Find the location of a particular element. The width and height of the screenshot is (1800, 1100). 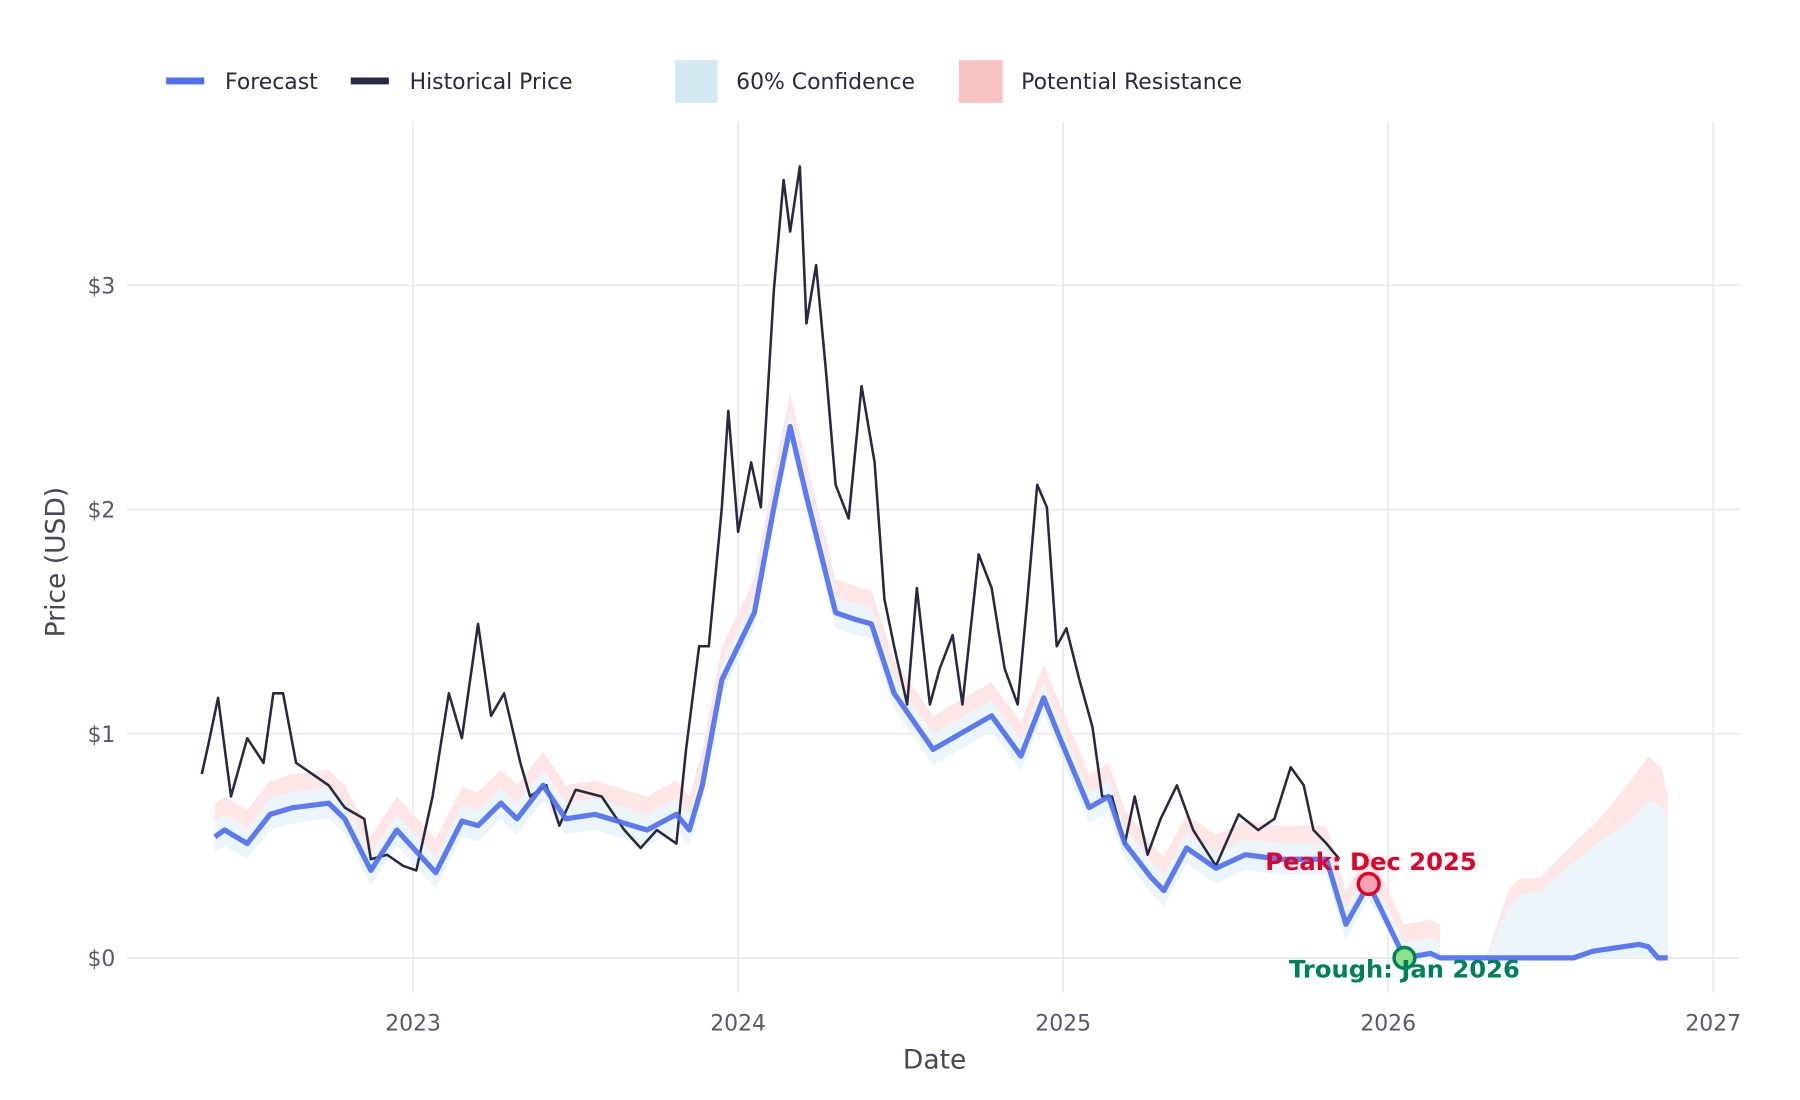

legend-label-forecast: Forecast is located at coordinates (271, 82).